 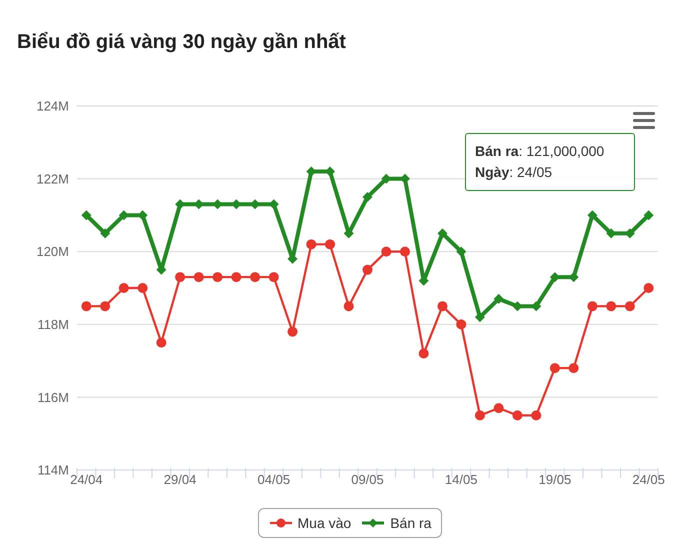 I want to click on x-tick-label: 04/05, so click(x=274, y=479).